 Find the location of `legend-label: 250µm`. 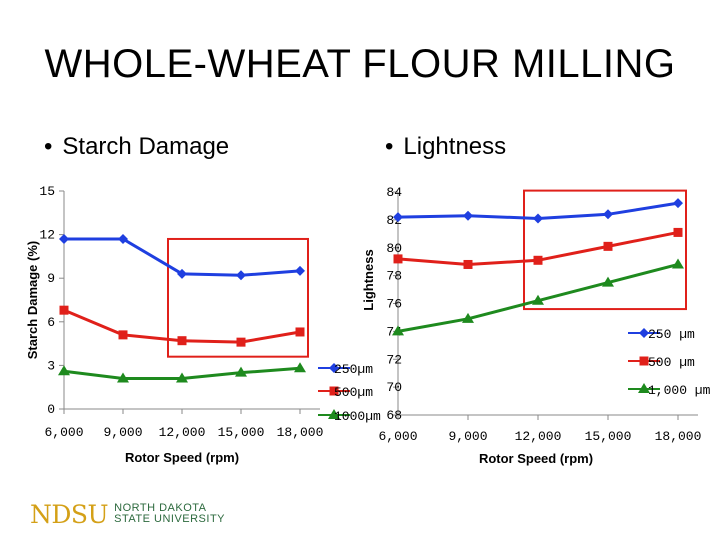

legend-label: 250µm is located at coordinates (353, 369).